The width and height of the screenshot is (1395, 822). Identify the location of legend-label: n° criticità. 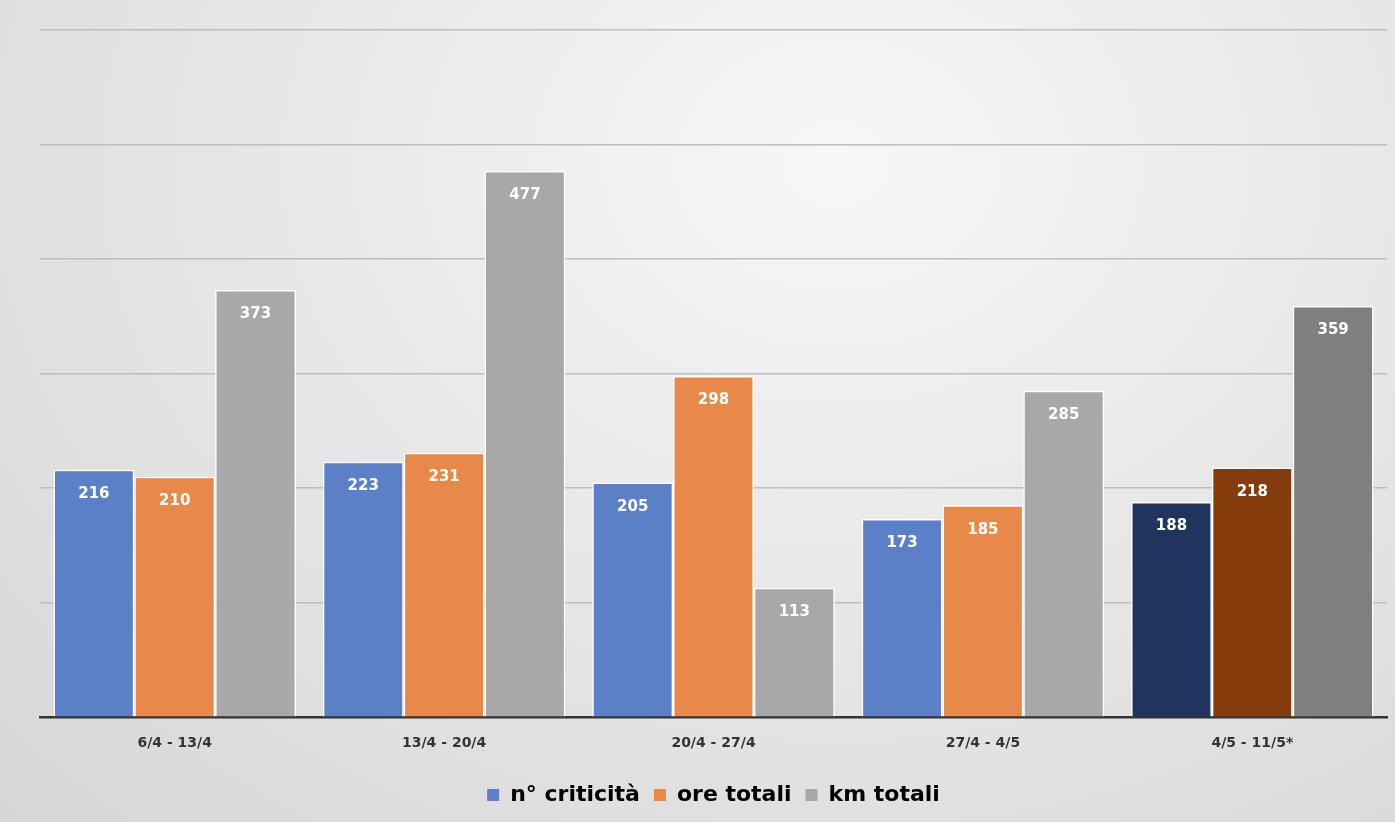
(575, 793).